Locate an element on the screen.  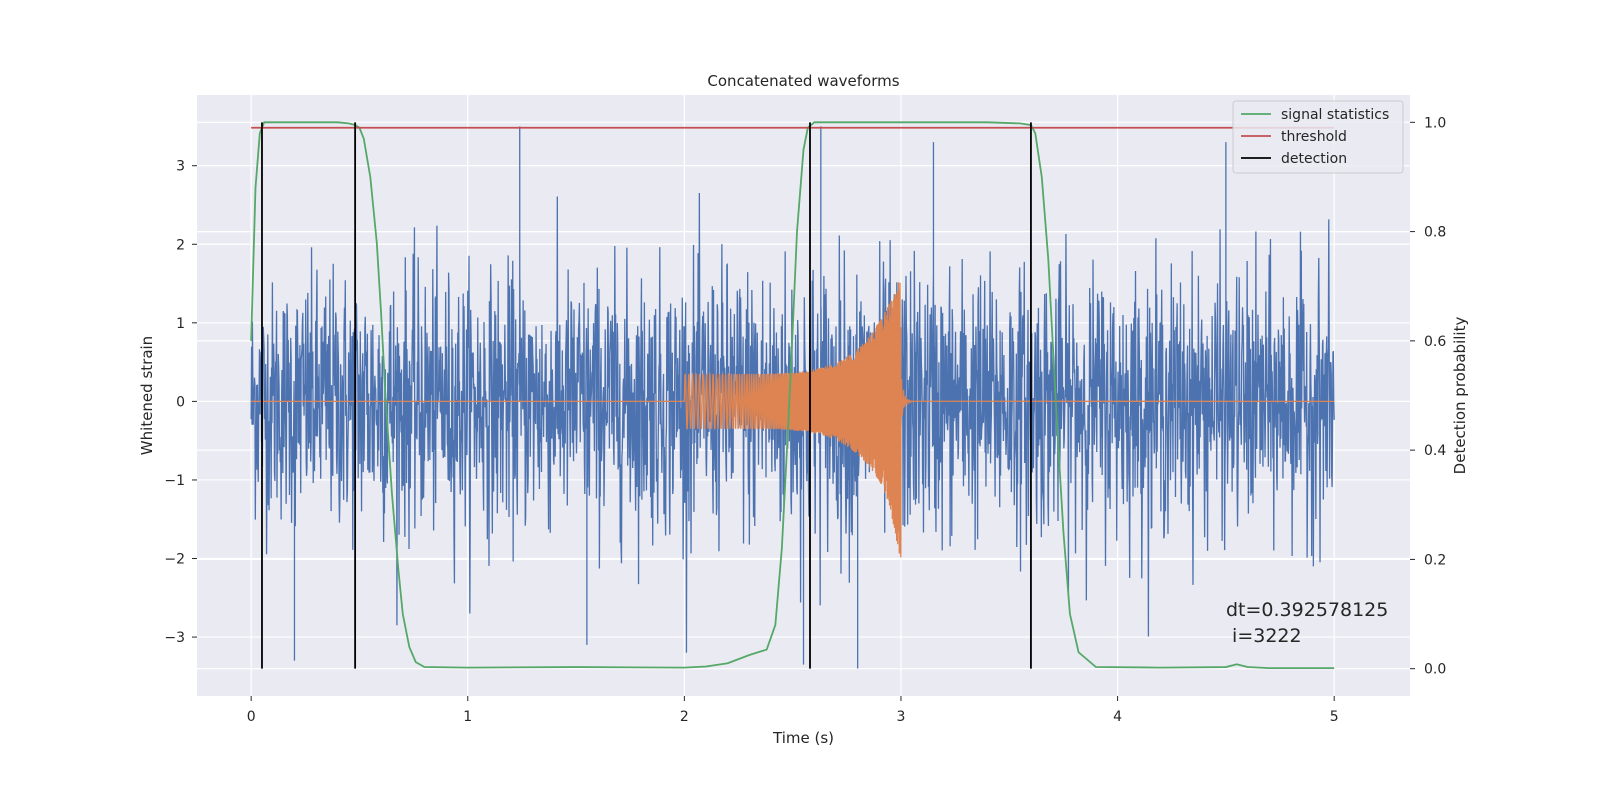
legend-label: threshold is located at coordinates (1314, 137).